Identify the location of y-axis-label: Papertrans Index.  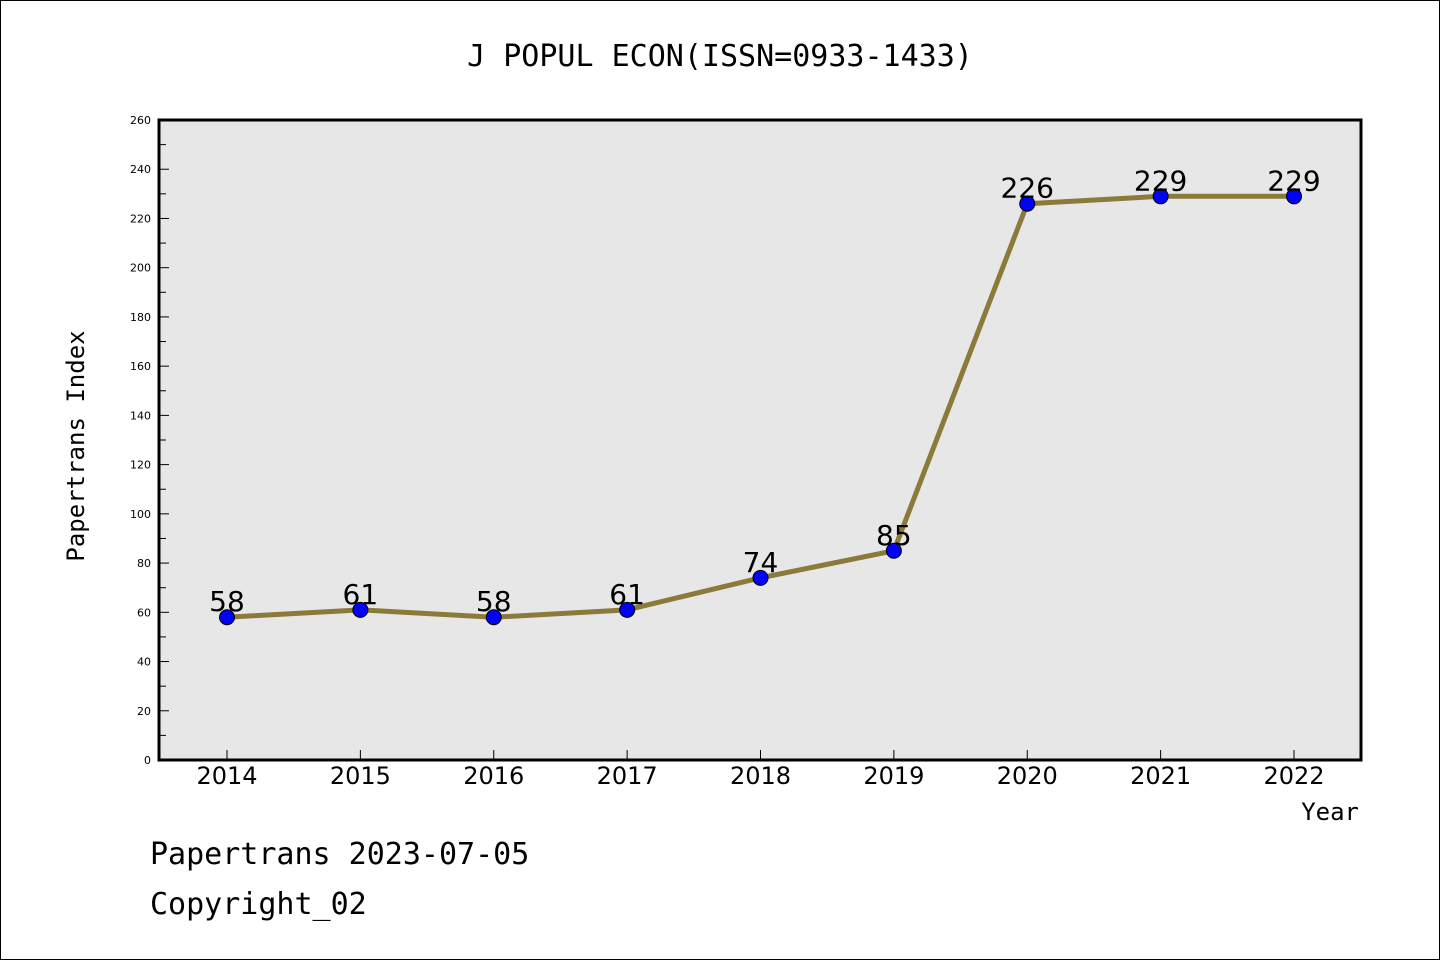
(76, 445).